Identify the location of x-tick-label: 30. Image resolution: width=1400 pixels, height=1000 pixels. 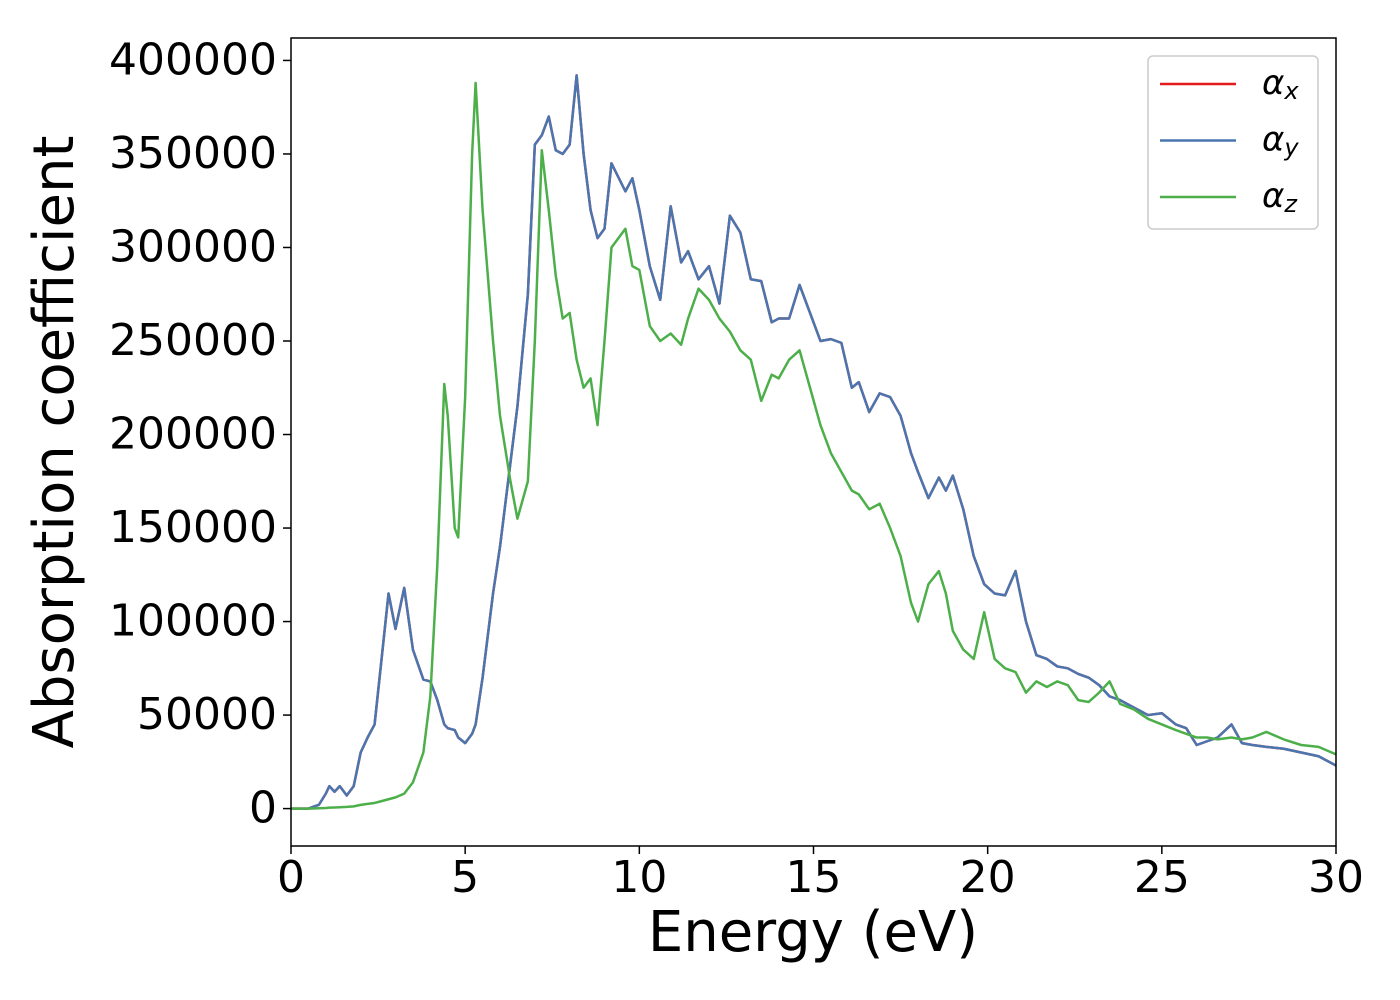
(1336, 877).